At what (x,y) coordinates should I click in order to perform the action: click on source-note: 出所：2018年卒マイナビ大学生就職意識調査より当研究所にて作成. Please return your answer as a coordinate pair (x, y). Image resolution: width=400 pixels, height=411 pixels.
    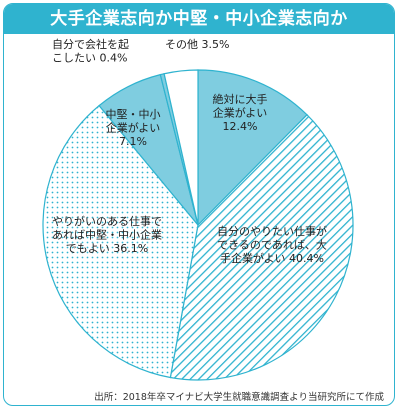
    Looking at the image, I should click on (239, 397).